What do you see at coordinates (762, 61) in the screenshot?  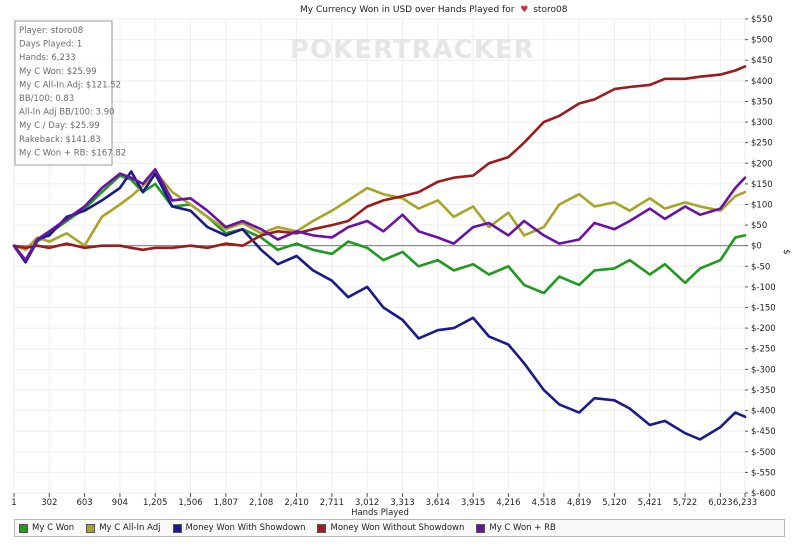 I see `y-tick-label: $450` at bounding box center [762, 61].